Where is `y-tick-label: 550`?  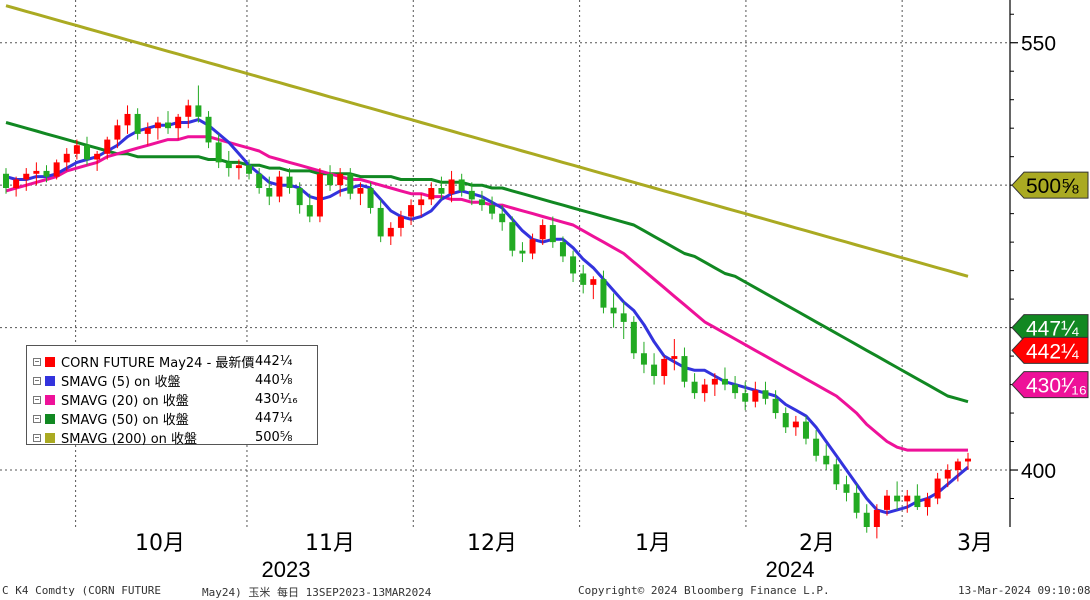
y-tick-label: 550 is located at coordinates (1038, 44).